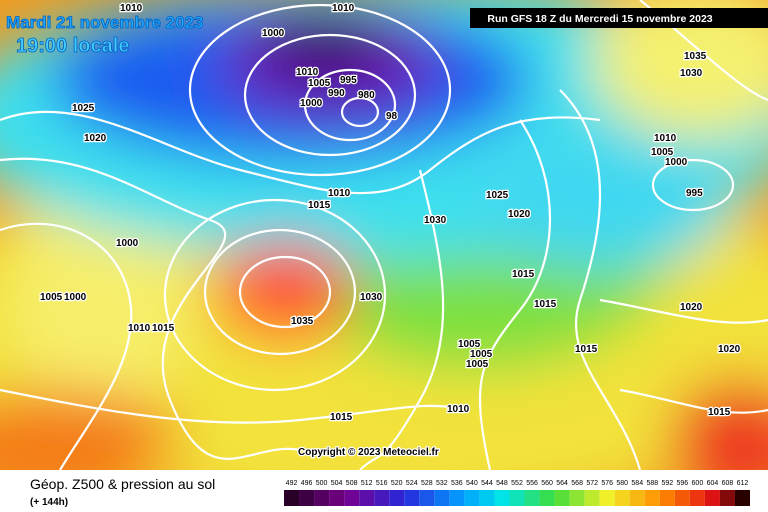  Describe the element at coordinates (368, 452) in the screenshot. I see `copyright: Copyright © 2023 Meteociel.fr` at that location.